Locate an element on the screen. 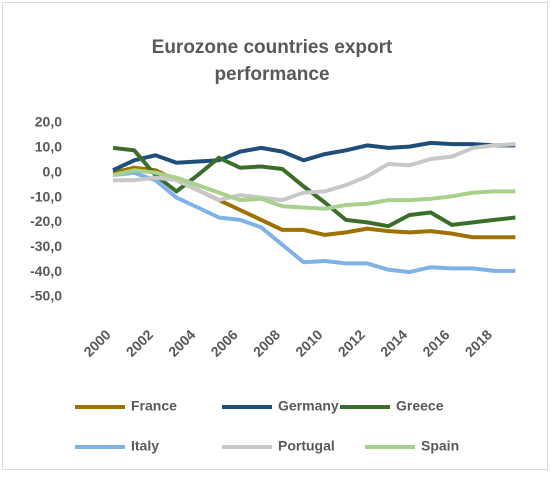 The image size is (560, 480). y-tick-label: -10,0 is located at coordinates (46, 196).